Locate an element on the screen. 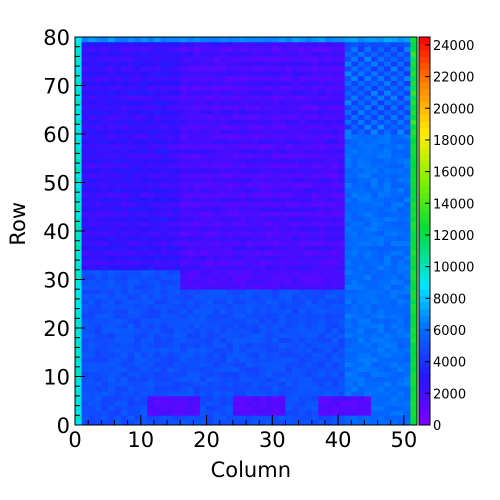 The image size is (500, 500). x-axis: 0 10 20 30 40 50 is located at coordinates (243, 433).